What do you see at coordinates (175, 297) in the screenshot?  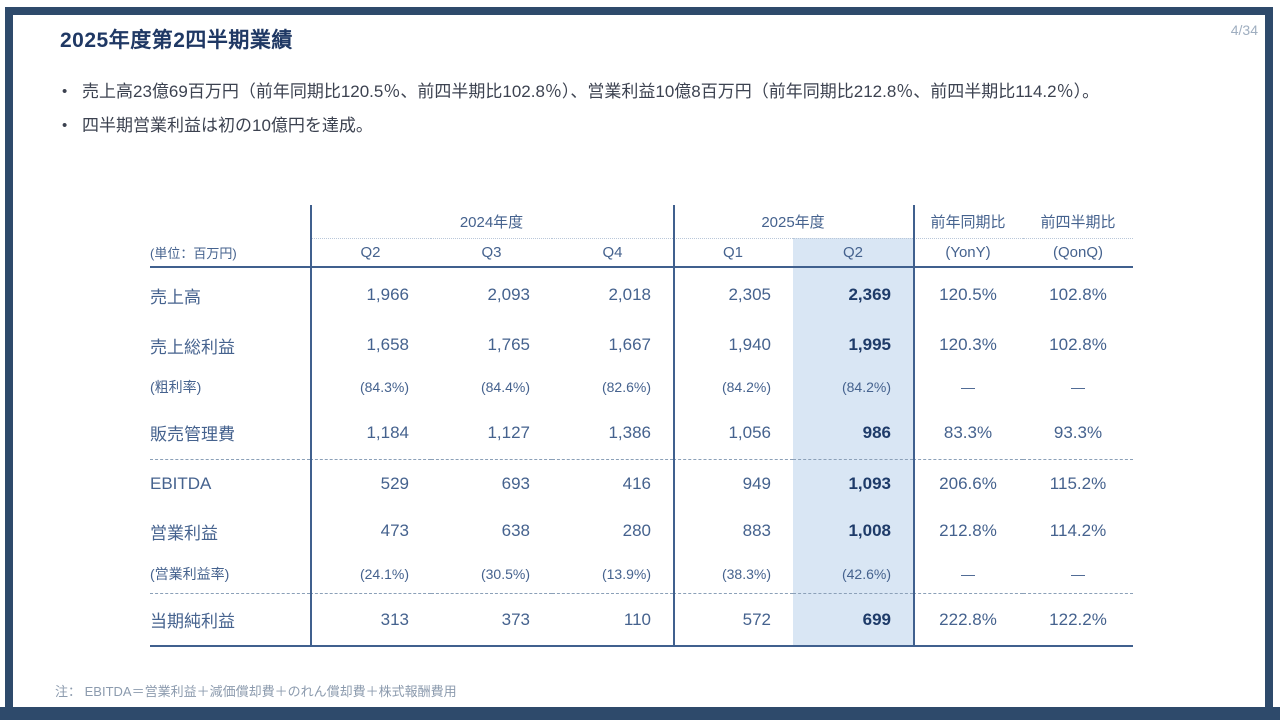 I see `row-label: 売上高` at bounding box center [175, 297].